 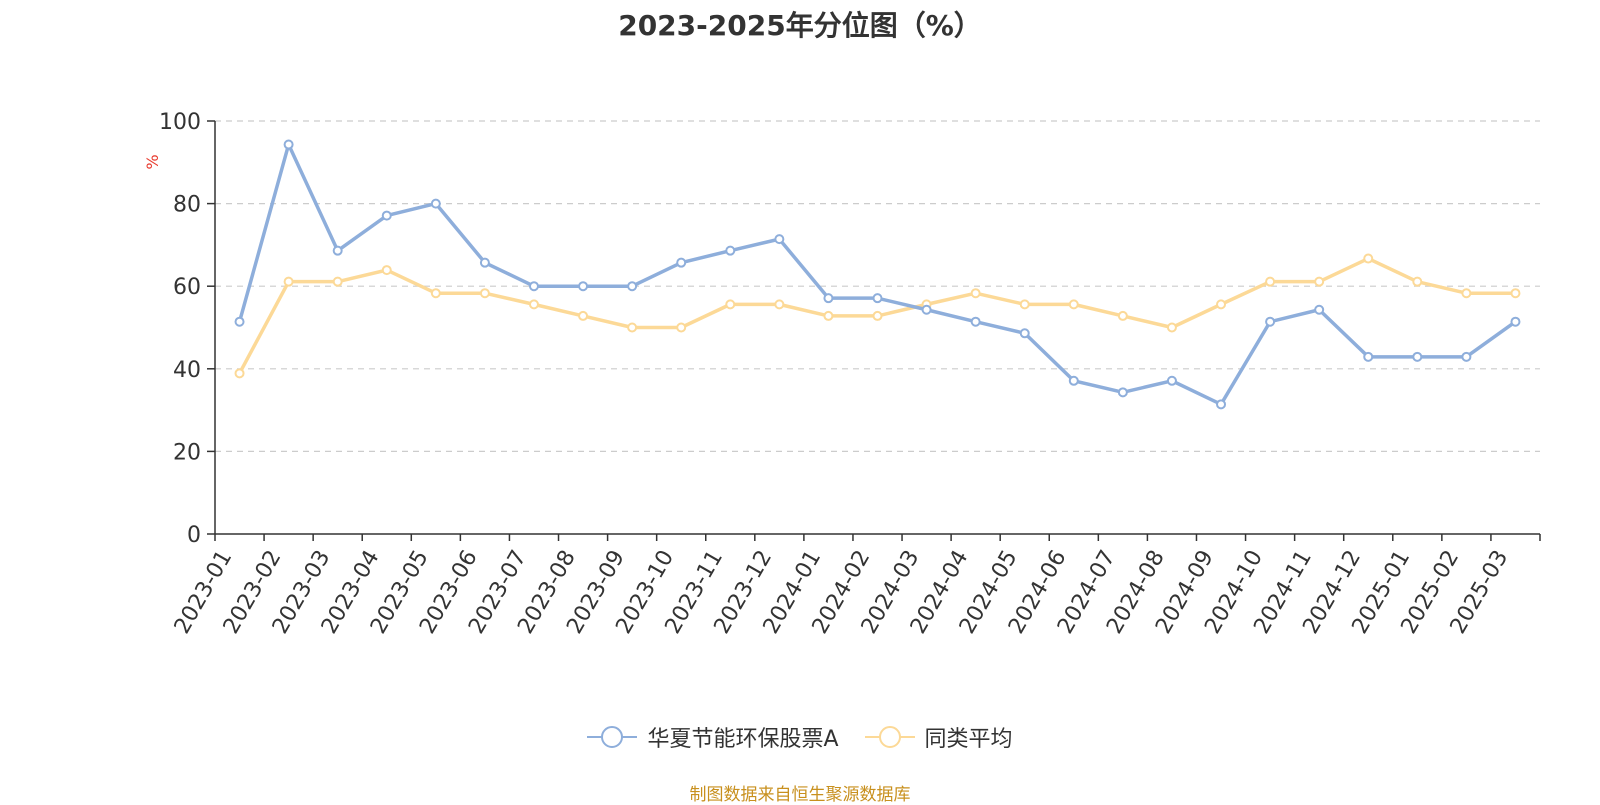 I want to click on y-tick-label: 0, so click(x=194, y=535).